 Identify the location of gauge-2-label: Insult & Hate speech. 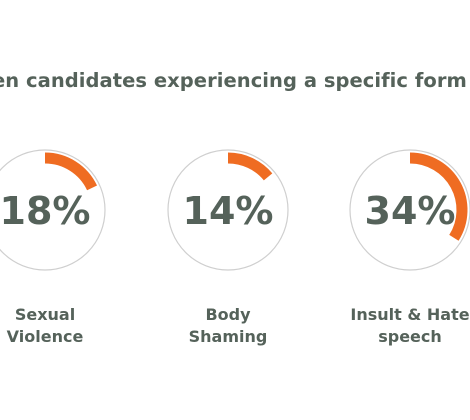
(402, 326).